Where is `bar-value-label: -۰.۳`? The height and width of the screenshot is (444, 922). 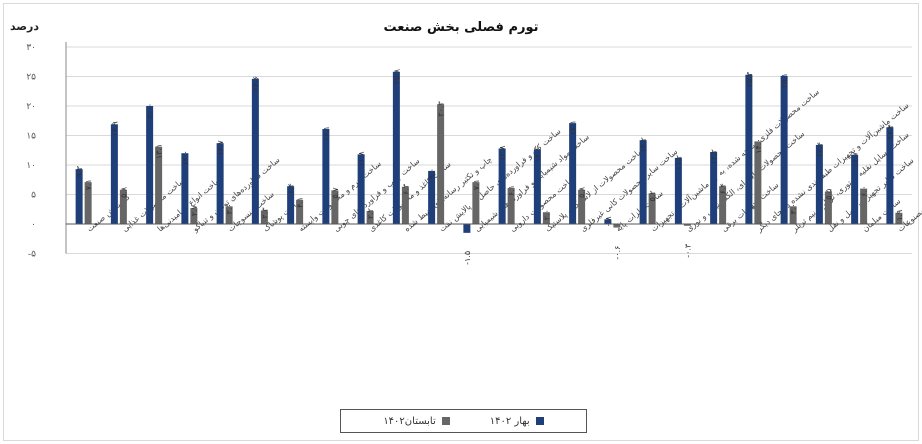 bar-value-label: -۰.۳ is located at coordinates (687, 250).